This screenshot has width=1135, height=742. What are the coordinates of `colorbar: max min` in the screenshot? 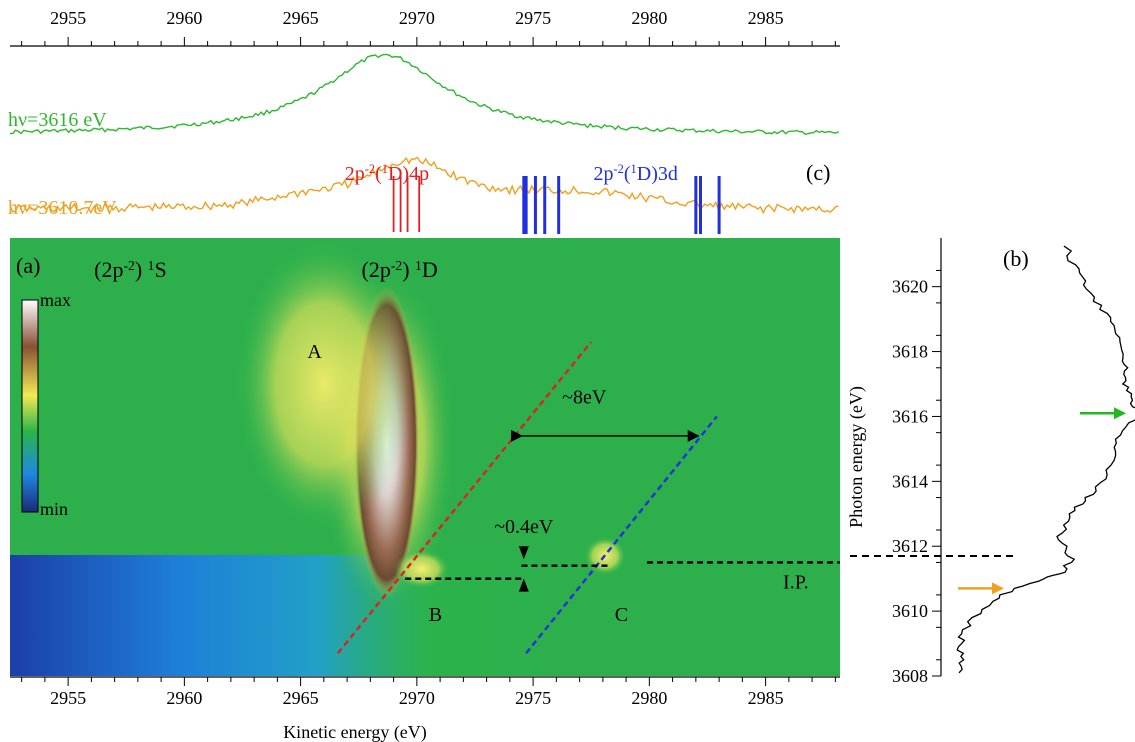 It's located at (46, 404).